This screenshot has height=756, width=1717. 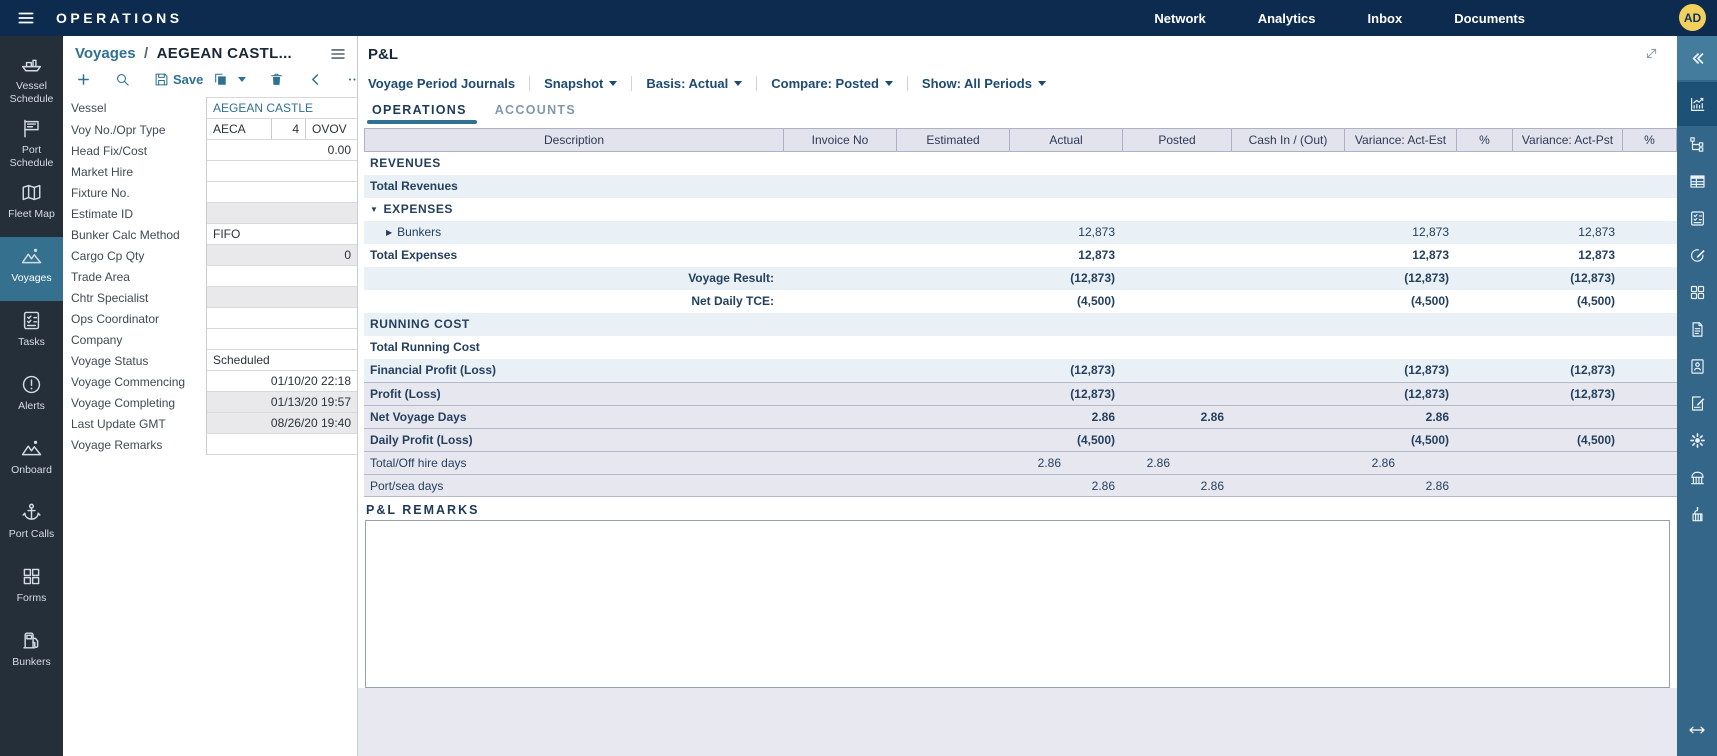 What do you see at coordinates (1020, 278) in the screenshot?
I see `table-row-voyage-result: Voyage Result: (12,873) (12,873) (12,873)` at bounding box center [1020, 278].